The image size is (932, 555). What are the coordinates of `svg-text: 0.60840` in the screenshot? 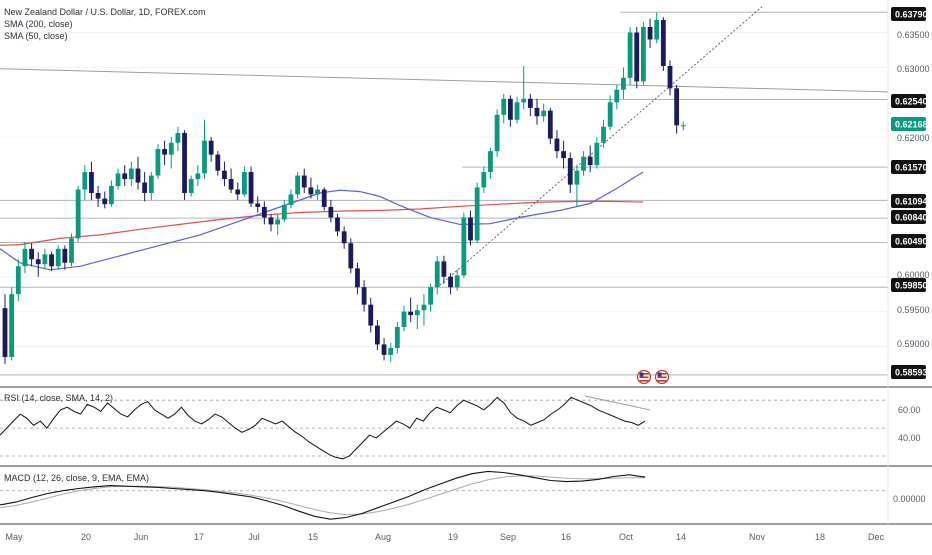 It's located at (911, 218).